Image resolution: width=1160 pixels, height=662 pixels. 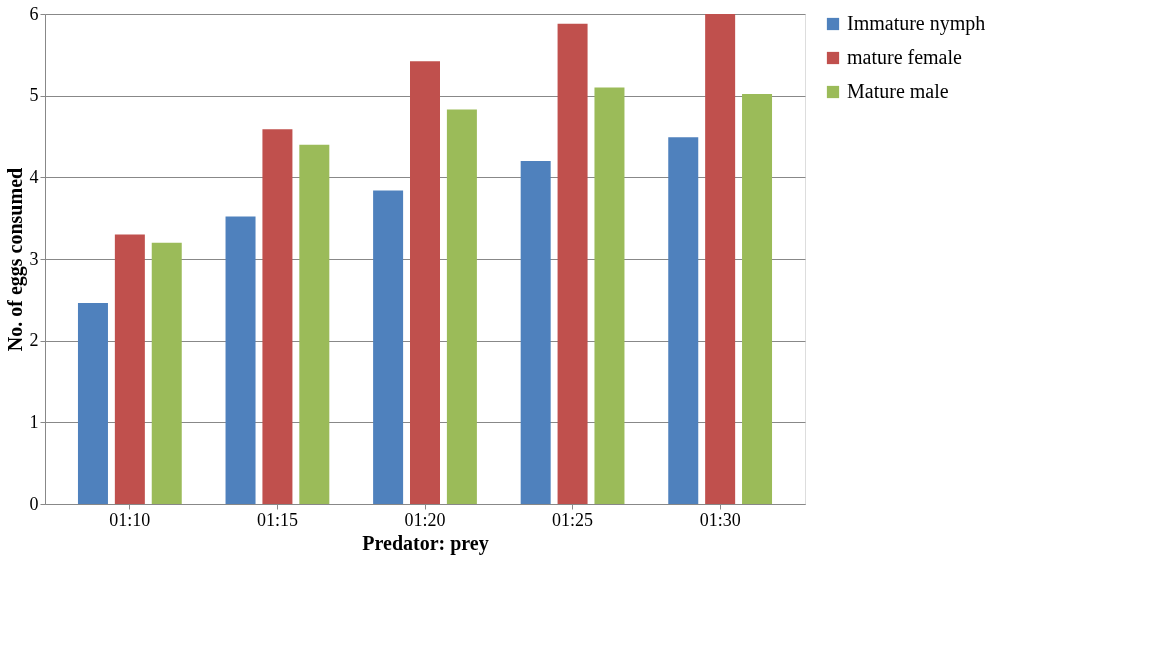 What do you see at coordinates (15, 259) in the screenshot?
I see `y-axis-title: No. of eggs consumed` at bounding box center [15, 259].